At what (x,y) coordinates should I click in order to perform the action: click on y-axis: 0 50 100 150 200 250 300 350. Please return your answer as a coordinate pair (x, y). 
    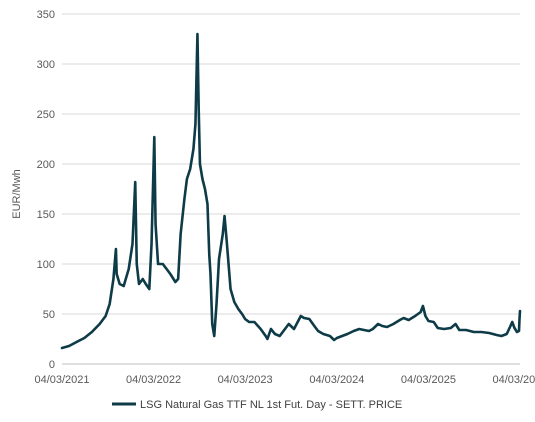
    Looking at the image, I should click on (46, 190).